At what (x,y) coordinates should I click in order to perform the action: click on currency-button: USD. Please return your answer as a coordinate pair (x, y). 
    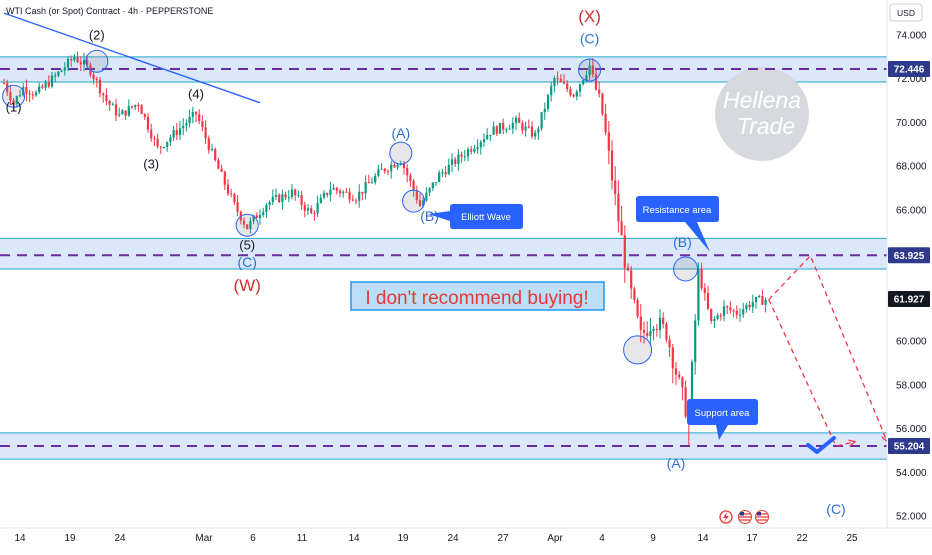
    Looking at the image, I should click on (906, 12).